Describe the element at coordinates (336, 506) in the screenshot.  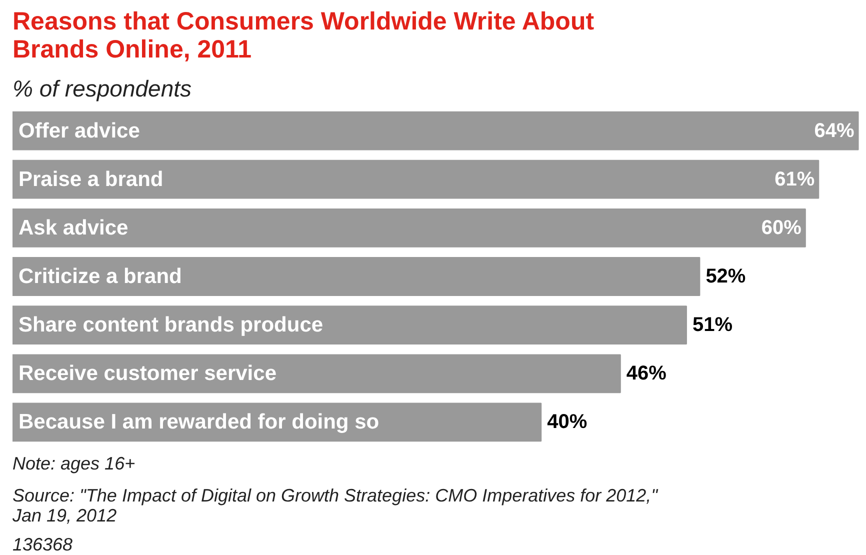
I see `source-note: Source: "The Impact of Digital on Growth Strategies: CMO Imperatives for 2012," Jan 19, 2012` at that location.